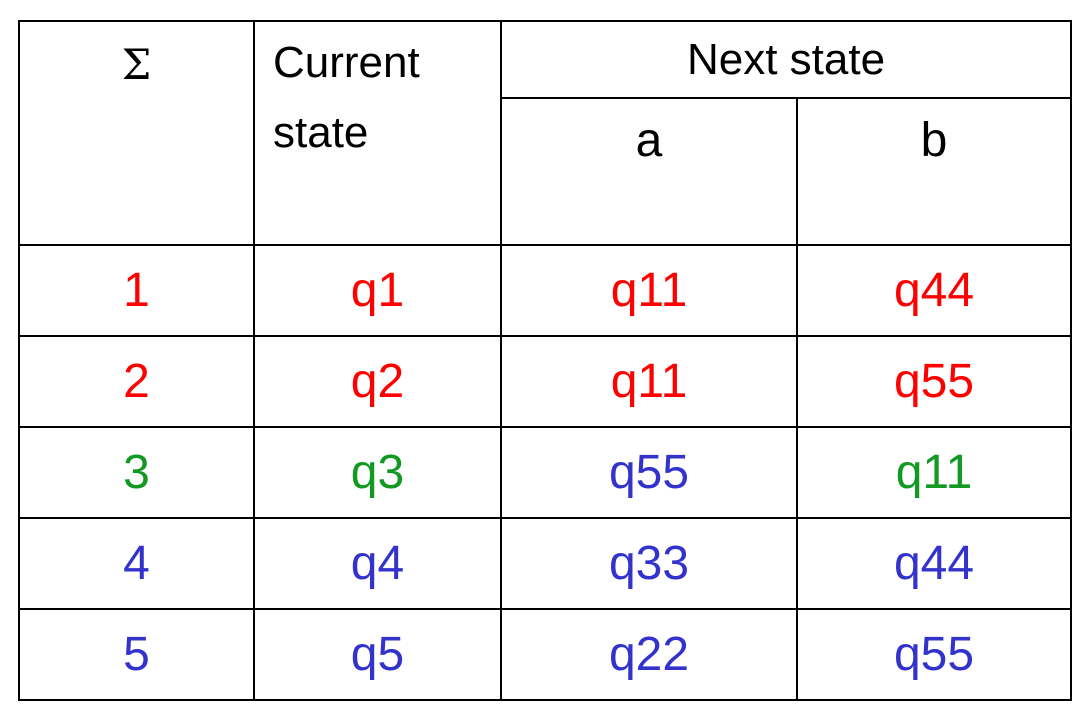 This screenshot has width=1084, height=707. What do you see at coordinates (649, 654) in the screenshot?
I see `next-state-a-cell: q22` at bounding box center [649, 654].